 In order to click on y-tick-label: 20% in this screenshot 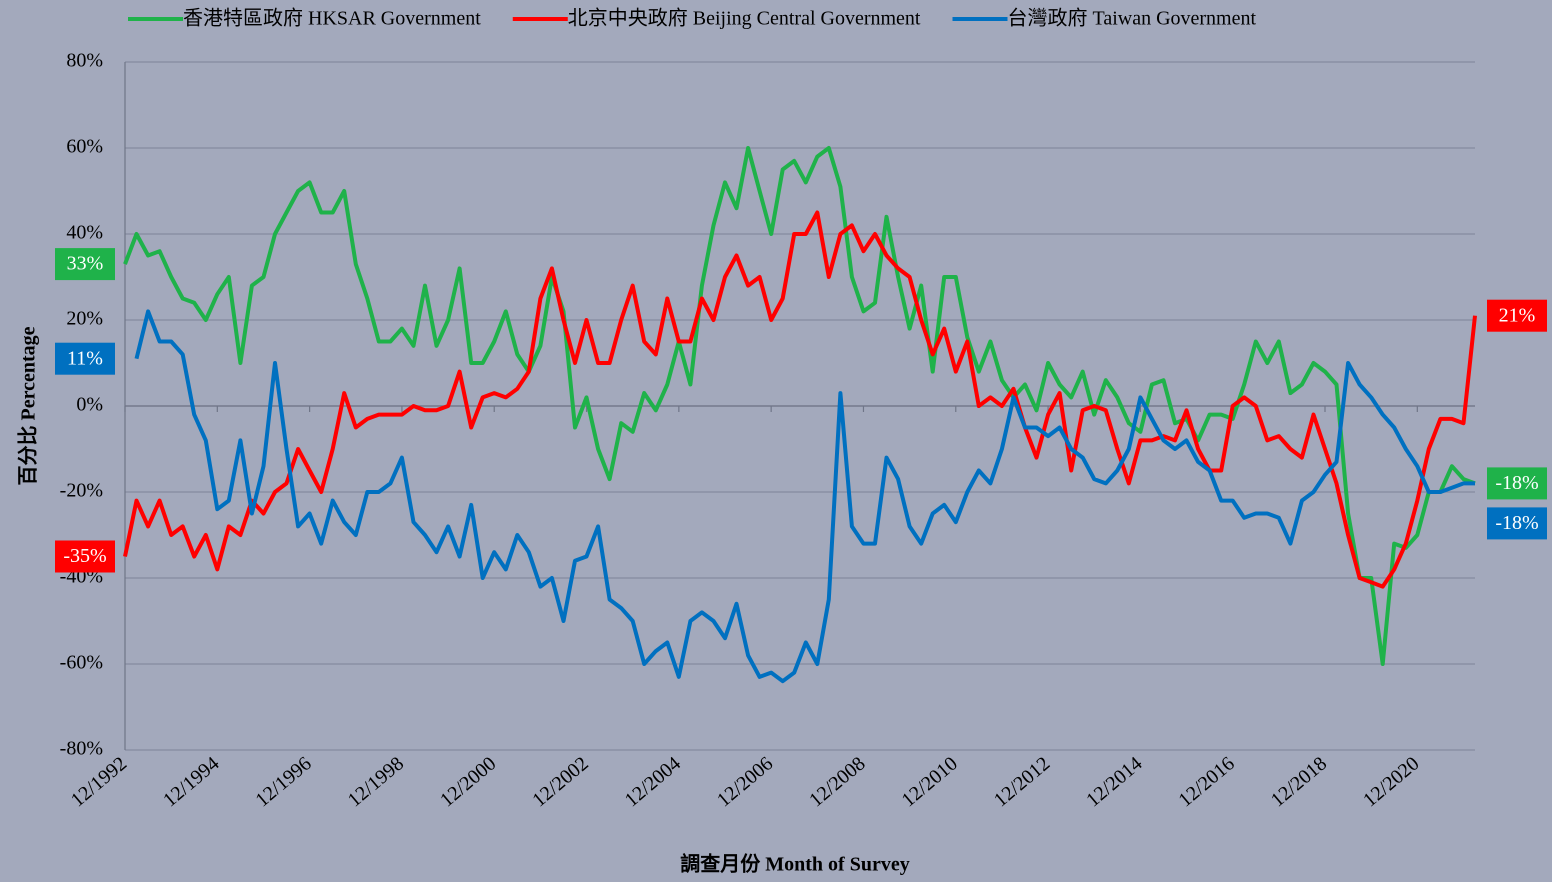, I will do `click(84, 319)`.